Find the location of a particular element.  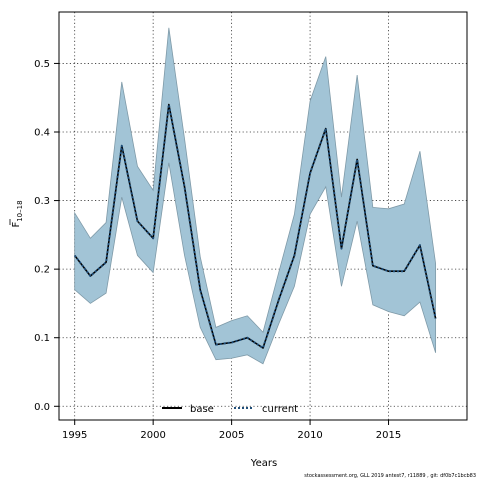

x-axis-title: Years is located at coordinates (263, 463).